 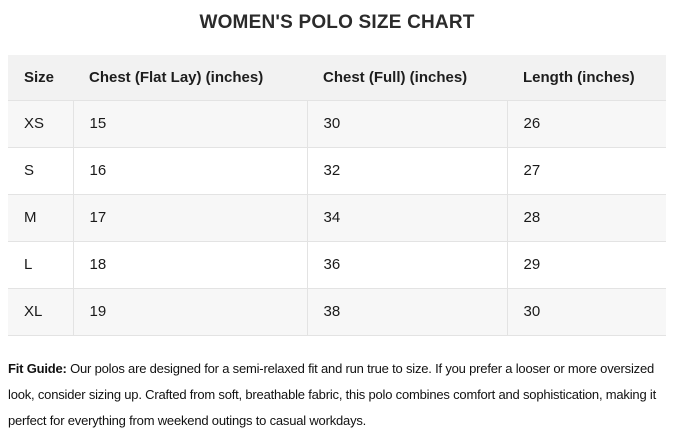 What do you see at coordinates (406, 311) in the screenshot?
I see `cell-chest-full: 38` at bounding box center [406, 311].